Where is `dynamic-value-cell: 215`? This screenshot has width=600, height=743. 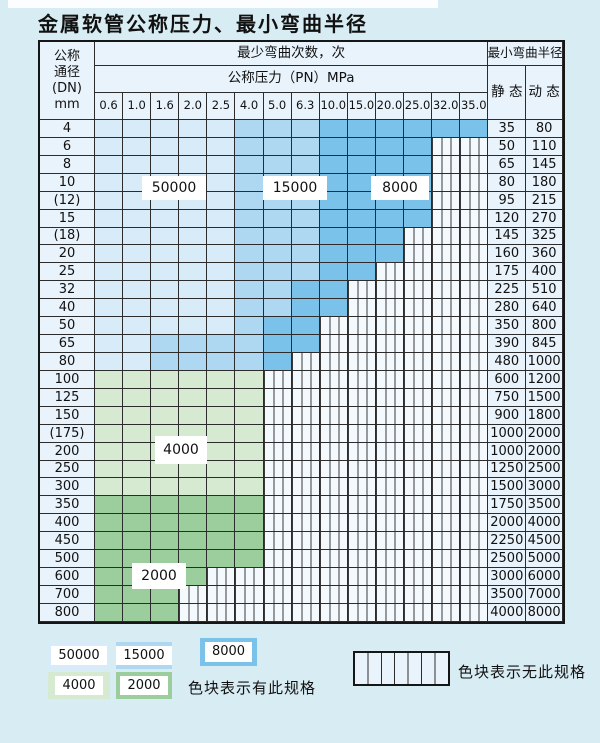
dynamic-value-cell: 215 is located at coordinates (544, 200).